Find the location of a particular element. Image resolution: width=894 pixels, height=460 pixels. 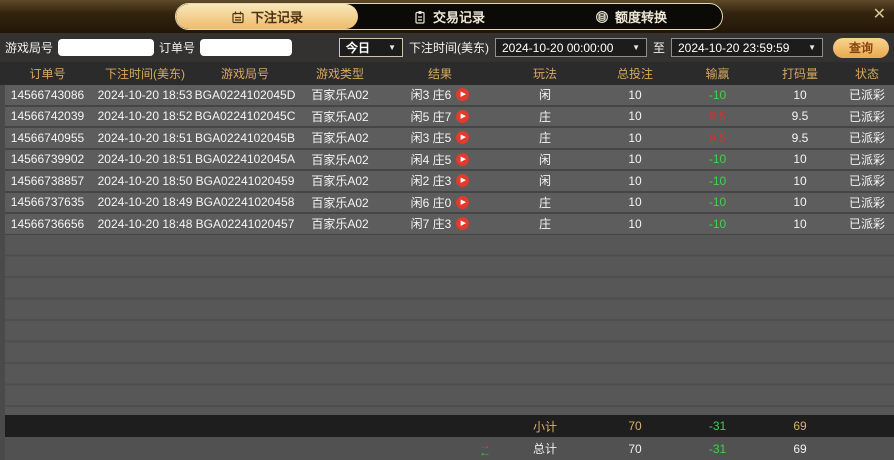

game-round-cell: BGA0224102045B is located at coordinates (245, 137).